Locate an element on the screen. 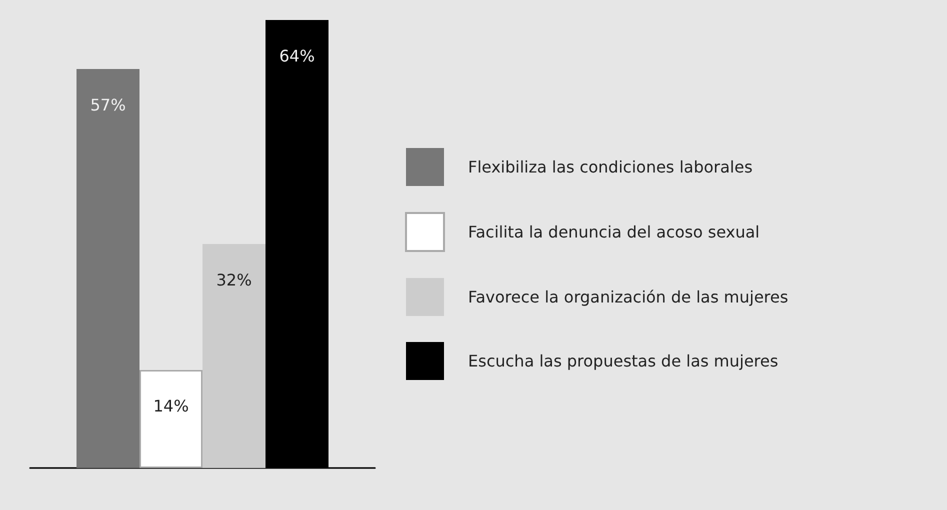 Image resolution: width=947 pixels, height=510 pixels. data-label: 64% is located at coordinates (297, 56).